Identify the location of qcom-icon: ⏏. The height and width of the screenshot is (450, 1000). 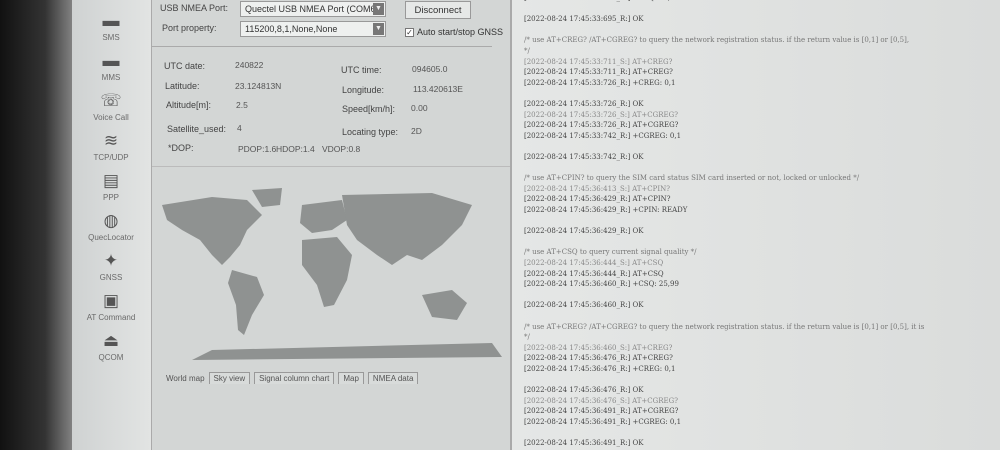
(111, 340).